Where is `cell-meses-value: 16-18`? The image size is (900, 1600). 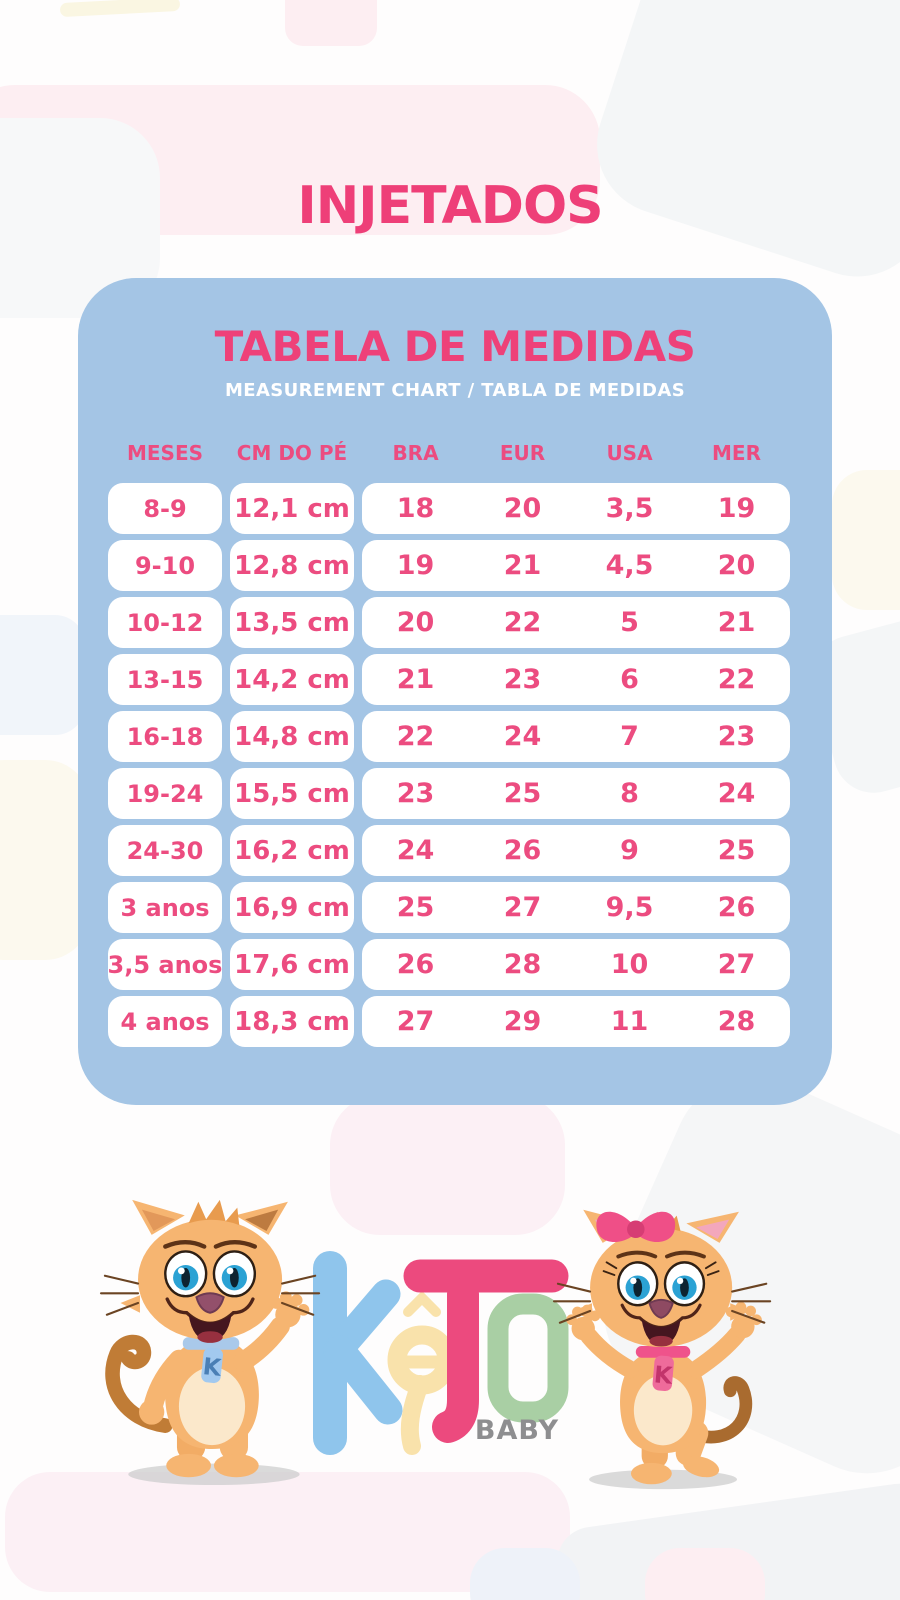
cell-meses-value: 16-18 is located at coordinates (165, 736).